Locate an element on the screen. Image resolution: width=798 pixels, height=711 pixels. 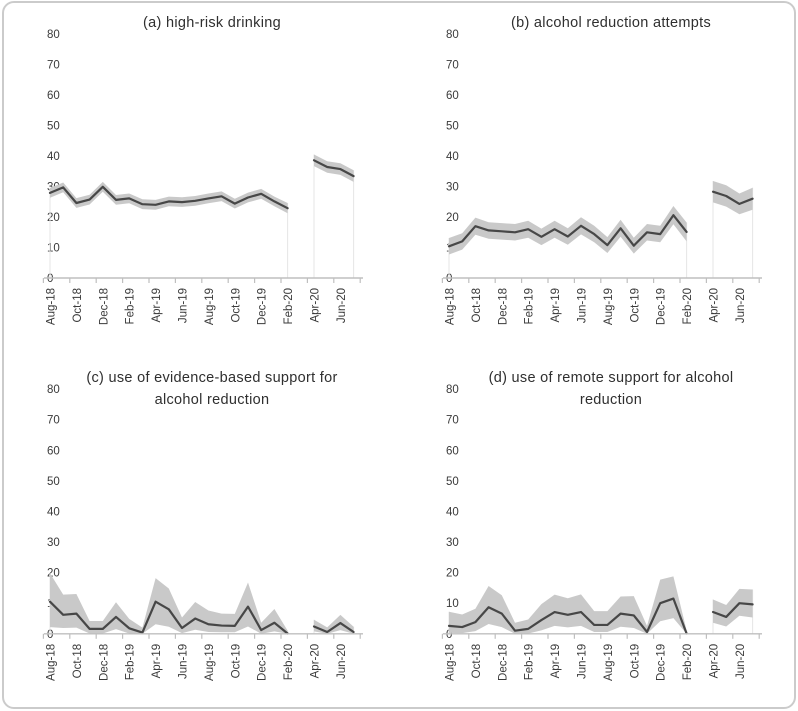
panel-b-title: (b) alcohol reduction attempts is located at coordinates (610, 23).